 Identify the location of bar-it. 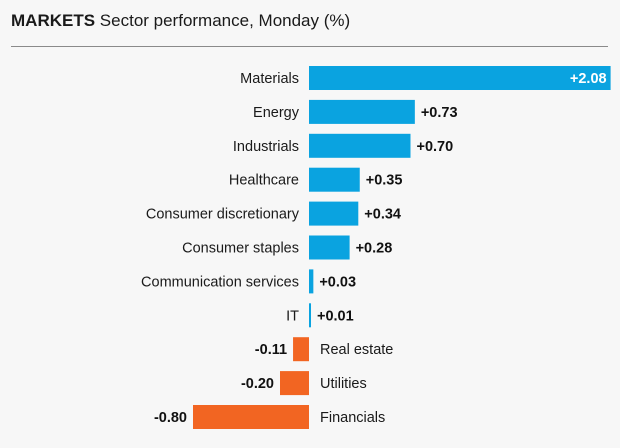
(310, 315).